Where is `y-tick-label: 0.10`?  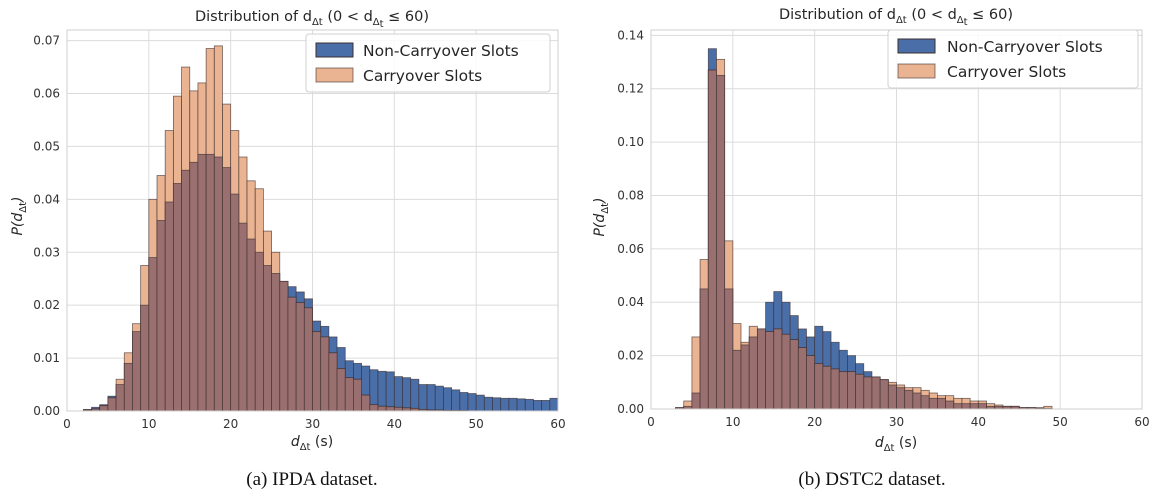 y-tick-label: 0.10 is located at coordinates (630, 142).